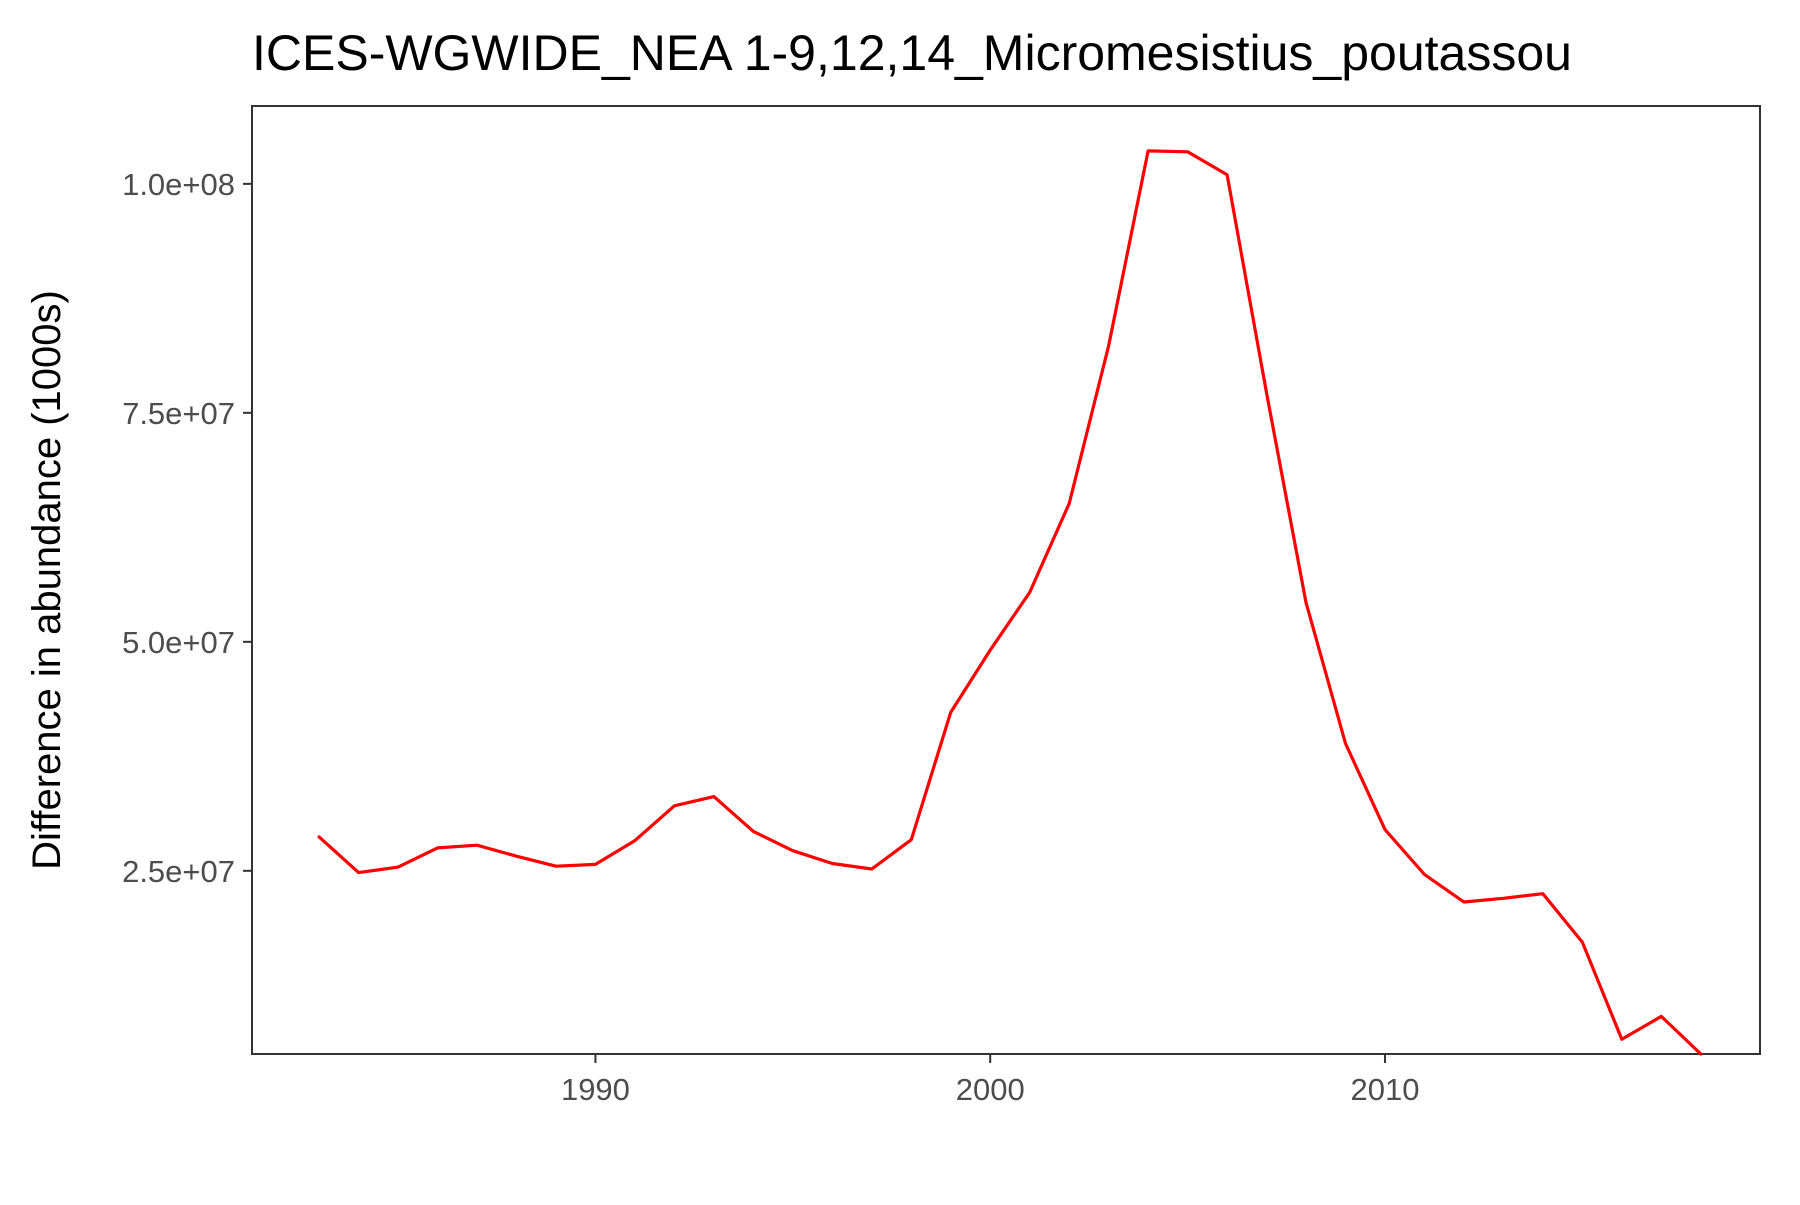  Describe the element at coordinates (47, 580) in the screenshot. I see `y-axis-title: Difference in abundance (1000s)` at that location.